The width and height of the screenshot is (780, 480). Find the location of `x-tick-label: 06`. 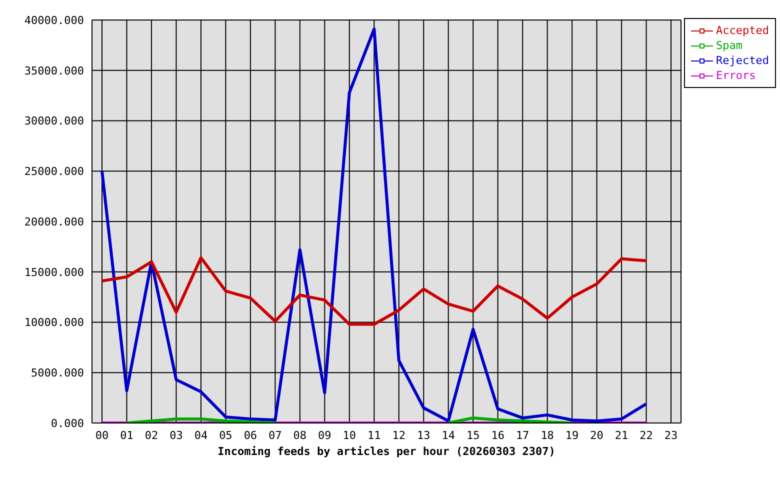

x-tick-label: 06 is located at coordinates (251, 435).